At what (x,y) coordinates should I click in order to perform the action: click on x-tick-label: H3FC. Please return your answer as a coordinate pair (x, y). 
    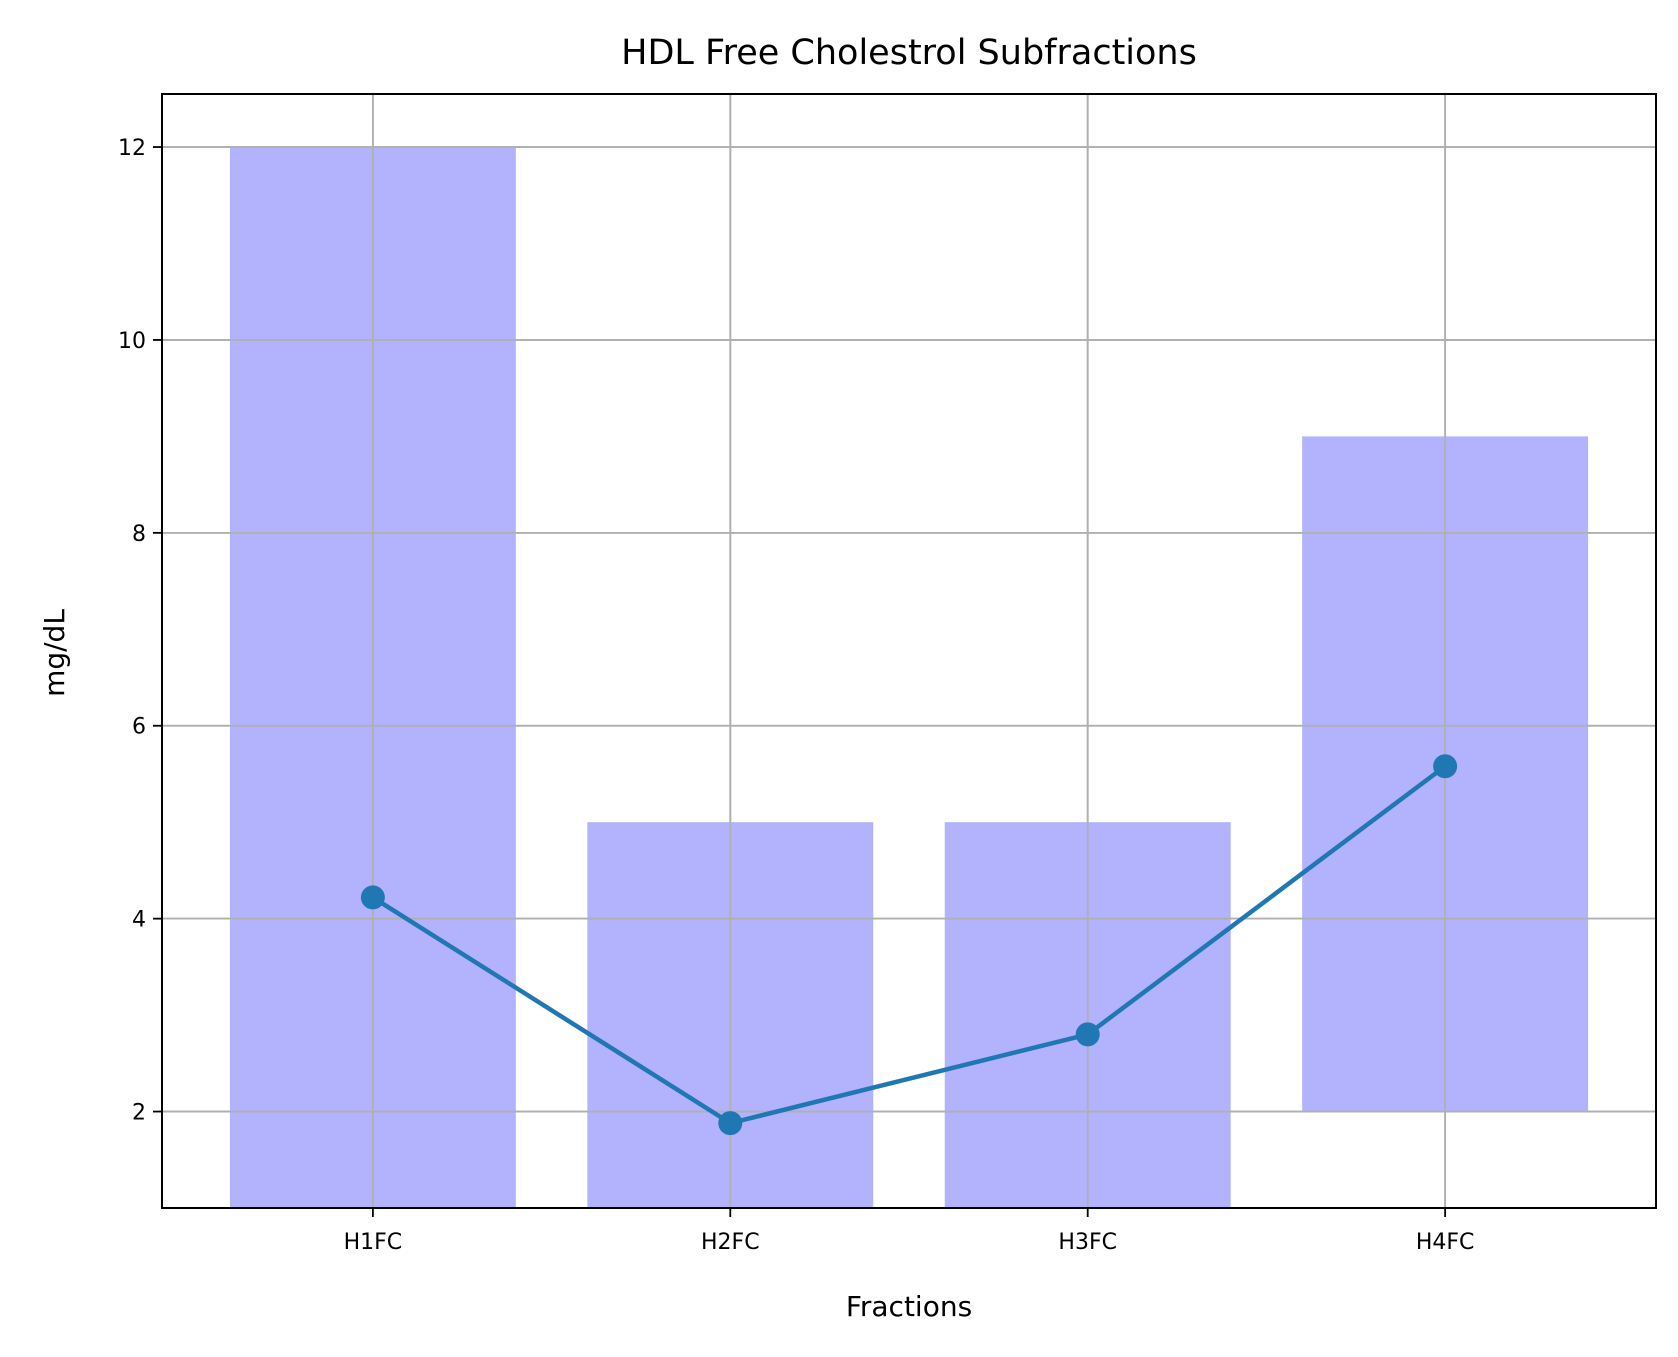
    Looking at the image, I should click on (1087, 1242).